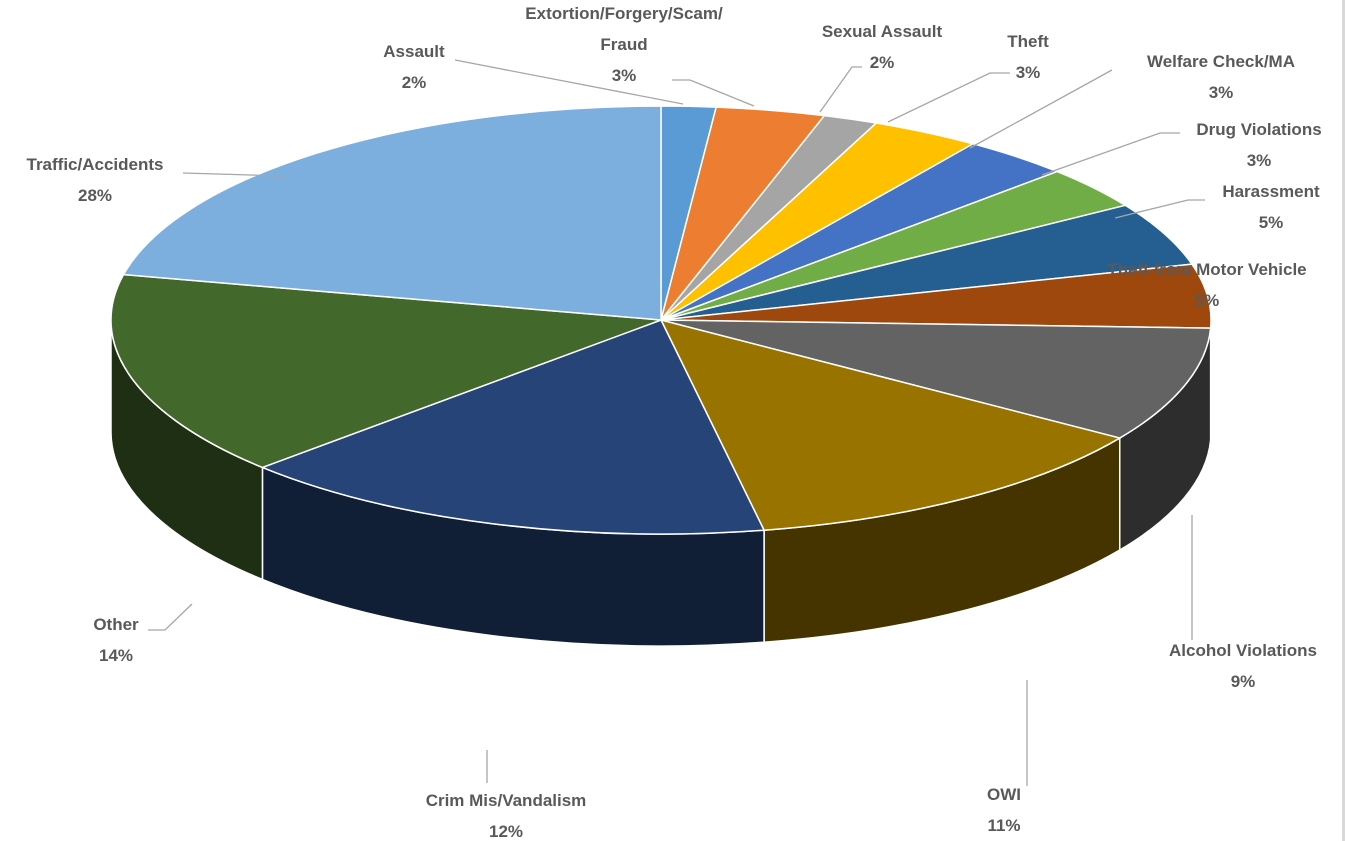 The image size is (1345, 841). I want to click on category-label-welfare-check-ma: Welfare Check/MA, so click(1221, 61).